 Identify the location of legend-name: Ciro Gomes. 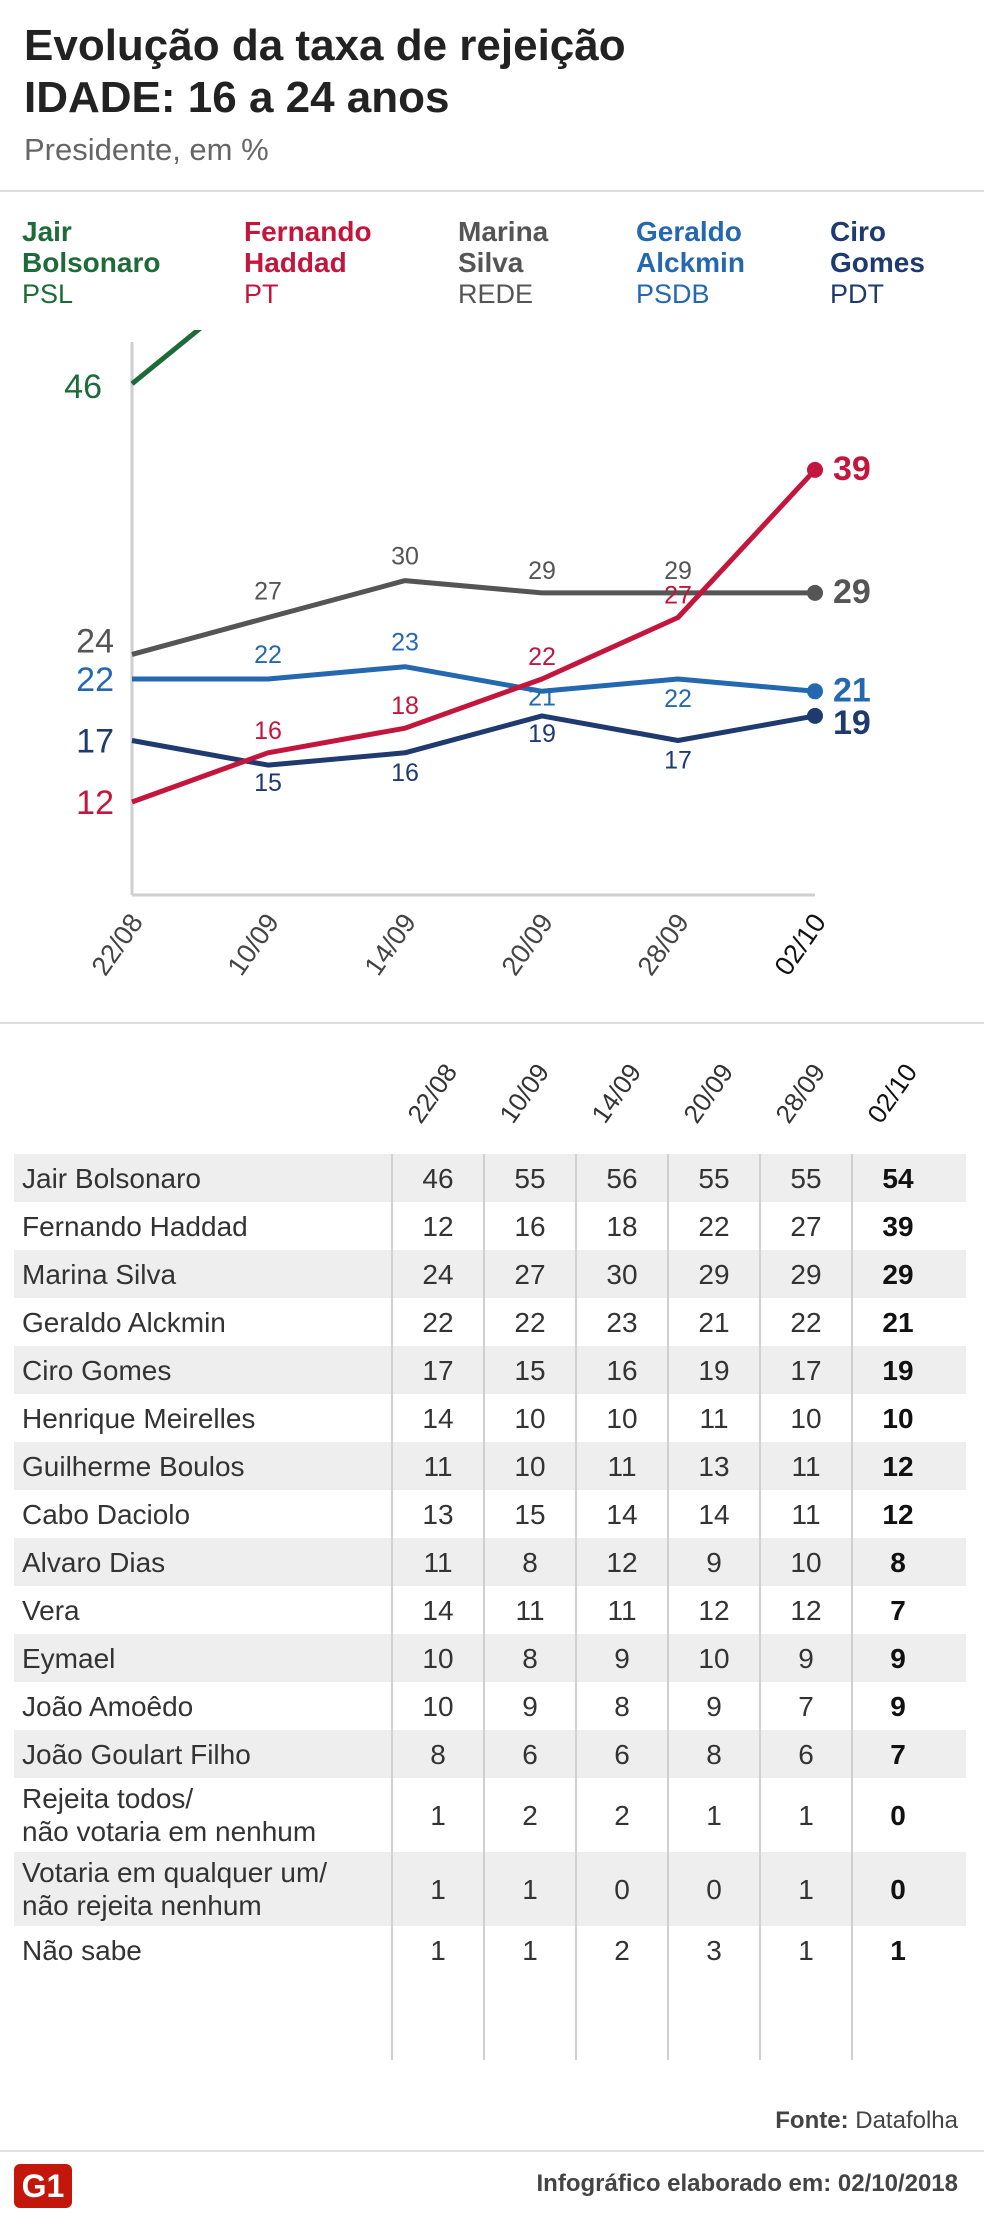
(877, 247).